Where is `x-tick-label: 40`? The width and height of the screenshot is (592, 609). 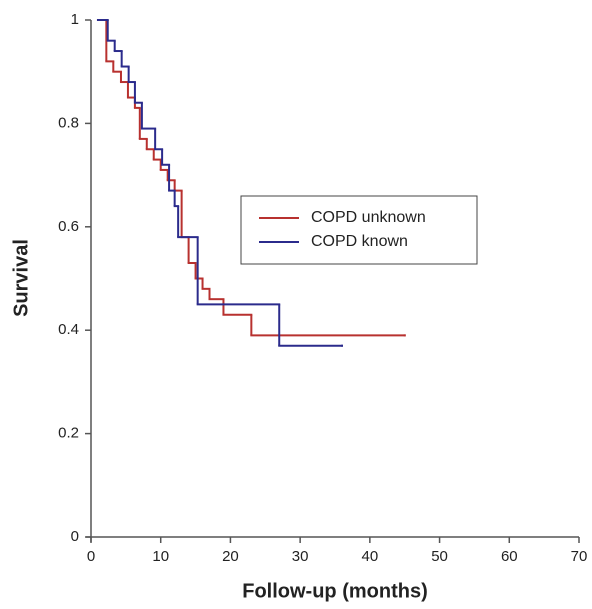
x-tick-label: 40 is located at coordinates (370, 556).